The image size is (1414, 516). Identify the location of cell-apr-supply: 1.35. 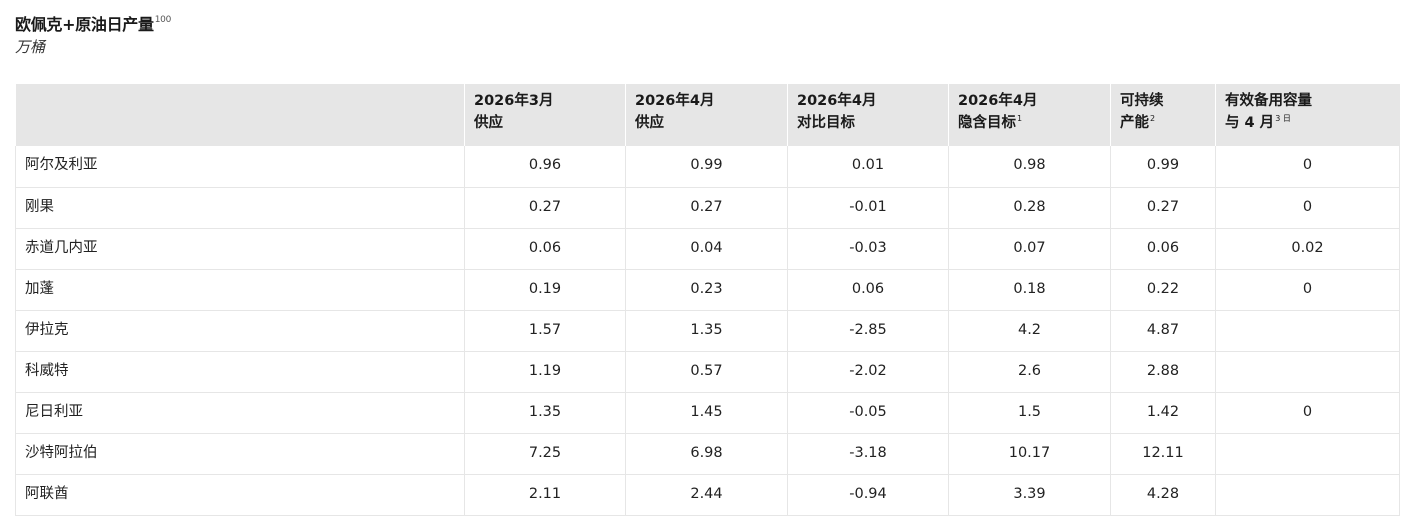
(706, 331).